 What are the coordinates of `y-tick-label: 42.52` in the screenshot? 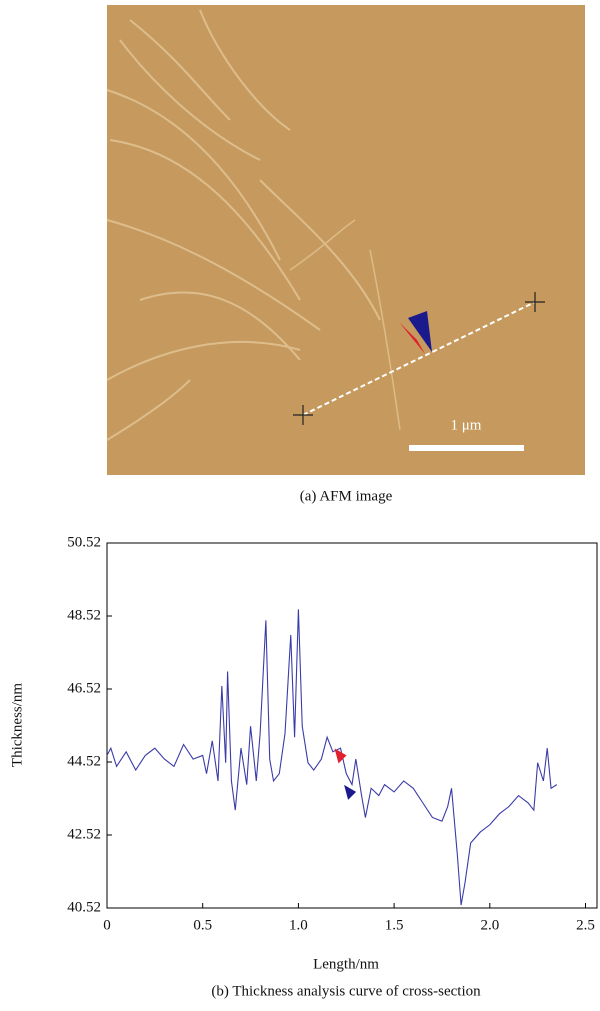 It's located at (84, 834).